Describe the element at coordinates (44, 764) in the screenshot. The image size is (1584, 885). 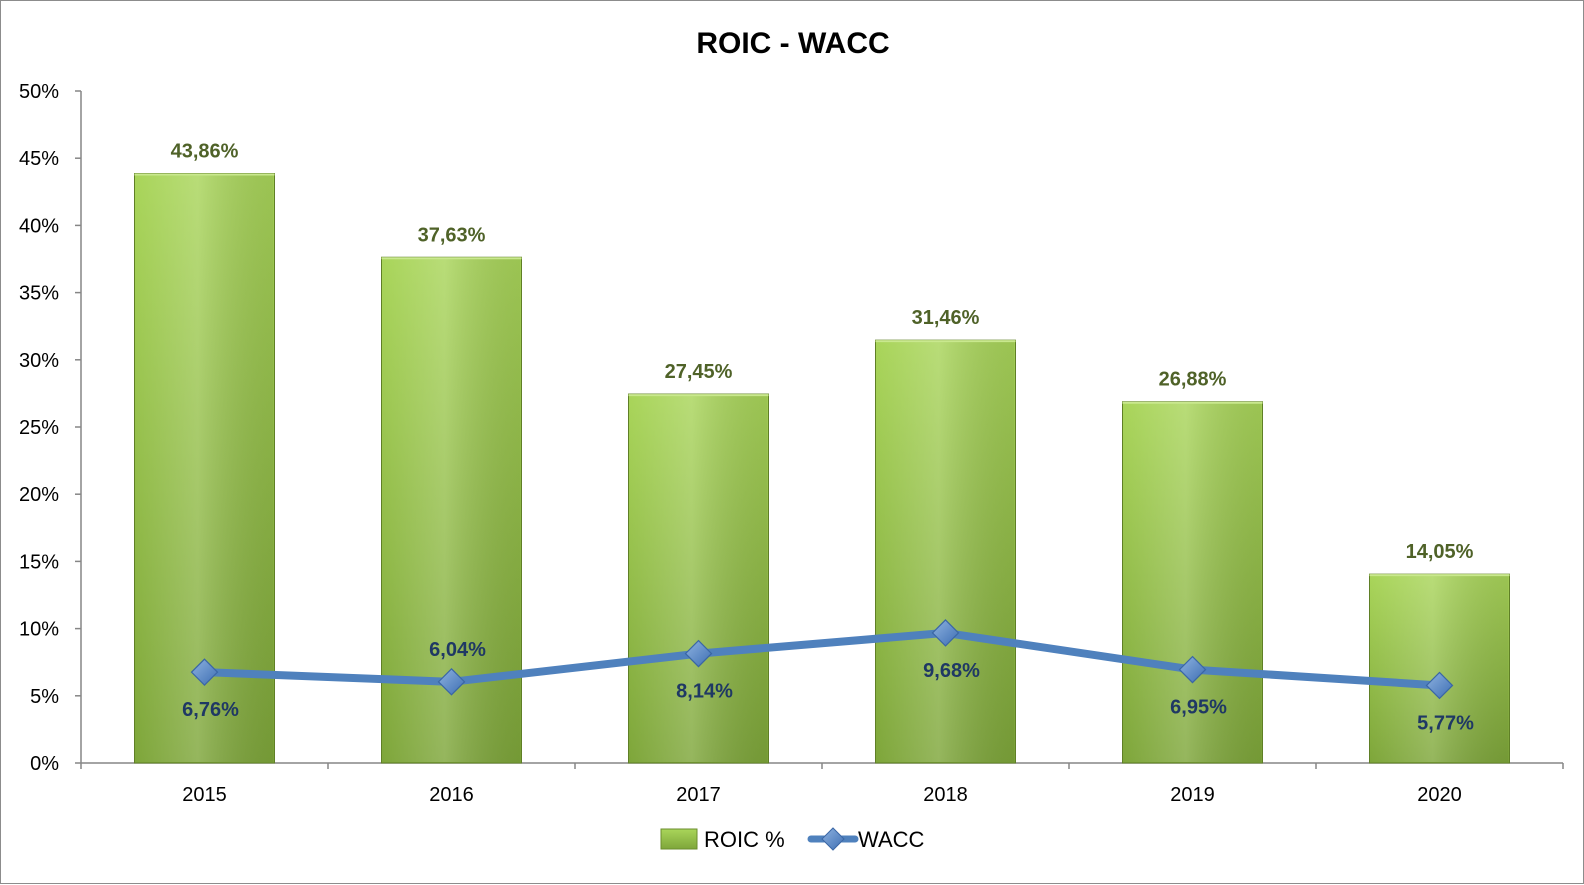
I see `y-tick-label: 0%` at that location.